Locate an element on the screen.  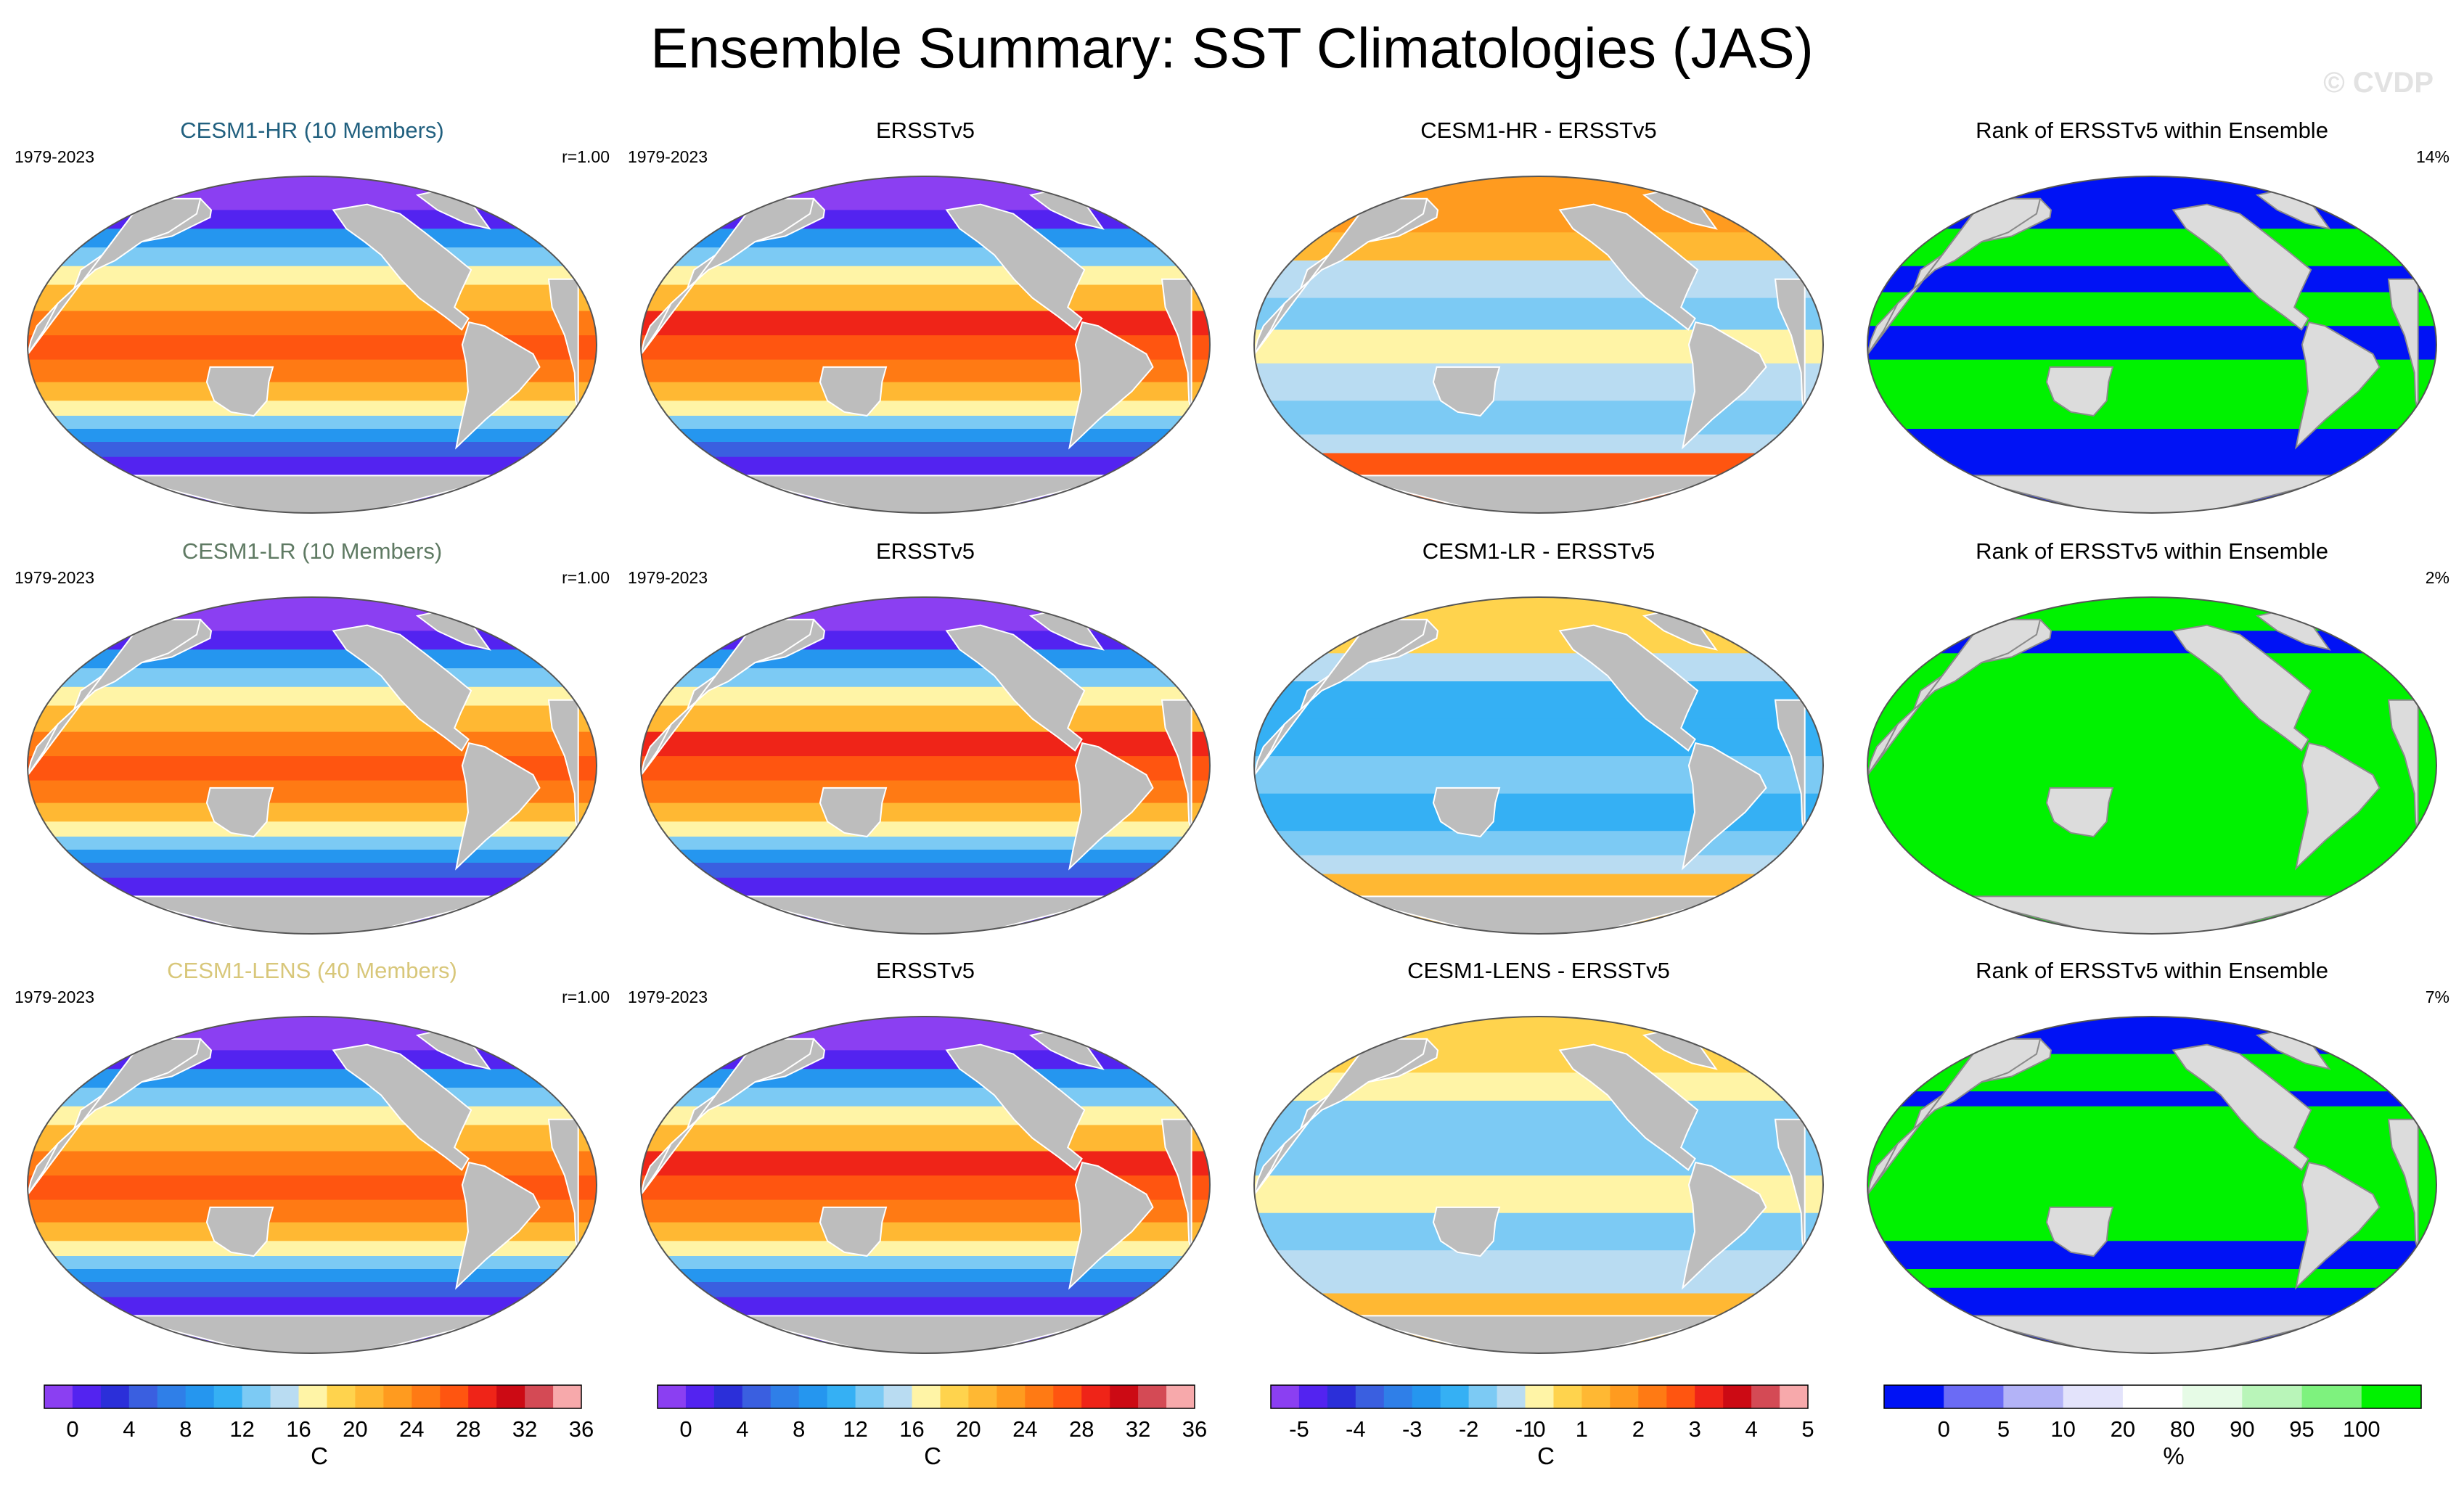
colorbar-tick-label: 90 is located at coordinates (2242, 1429).